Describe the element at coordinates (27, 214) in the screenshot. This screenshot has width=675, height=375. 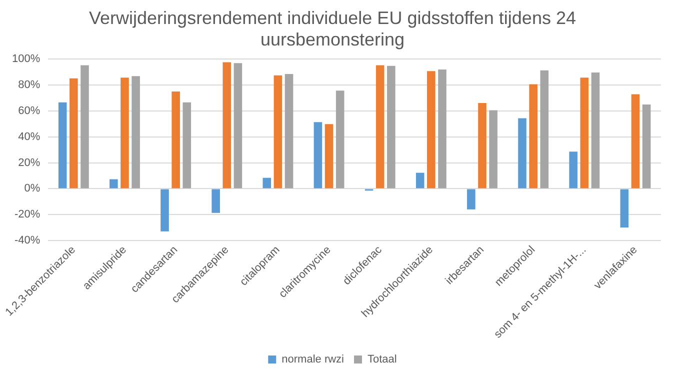
I see `y-tick-label: -20%` at that location.